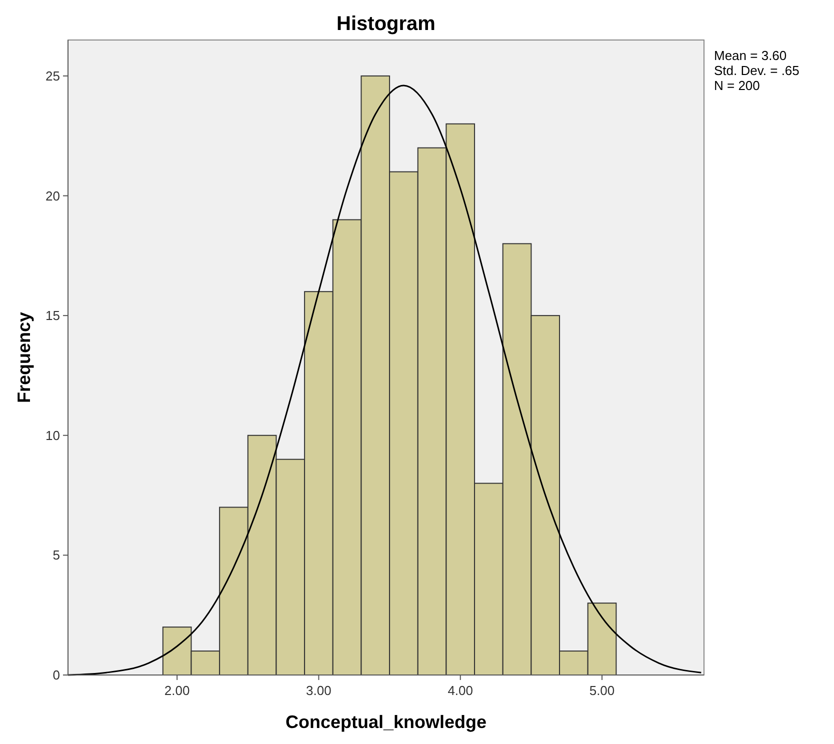 The height and width of the screenshot is (744, 834). Describe the element at coordinates (461, 690) in the screenshot. I see `x-tick-label: 4.00` at that location.